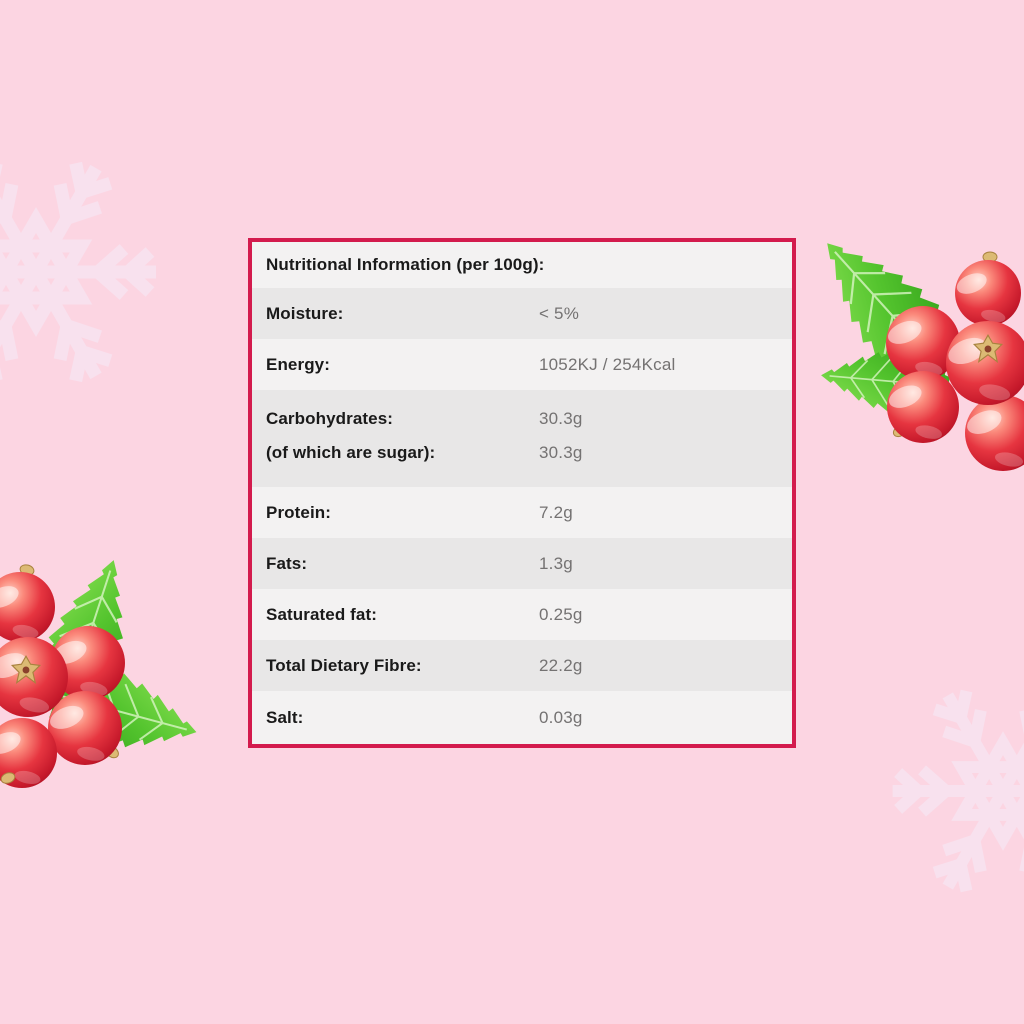 The image size is (1024, 1024). I want to click on row-label: Protein:, so click(299, 512).